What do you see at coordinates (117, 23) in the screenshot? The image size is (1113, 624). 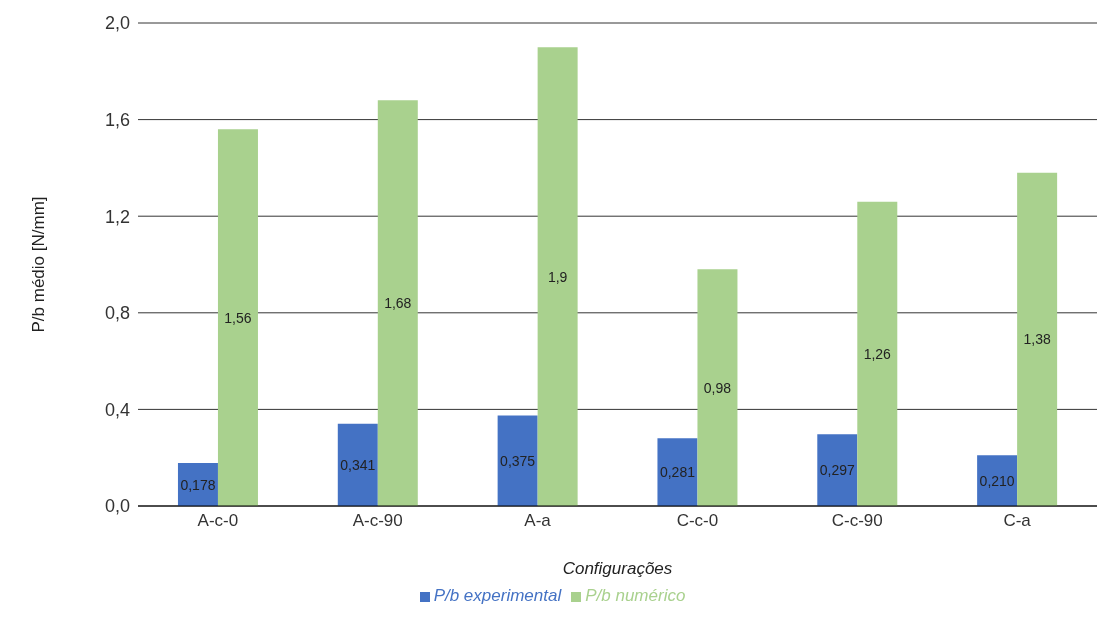 I see `y-tick-label: 2,0` at bounding box center [117, 23].